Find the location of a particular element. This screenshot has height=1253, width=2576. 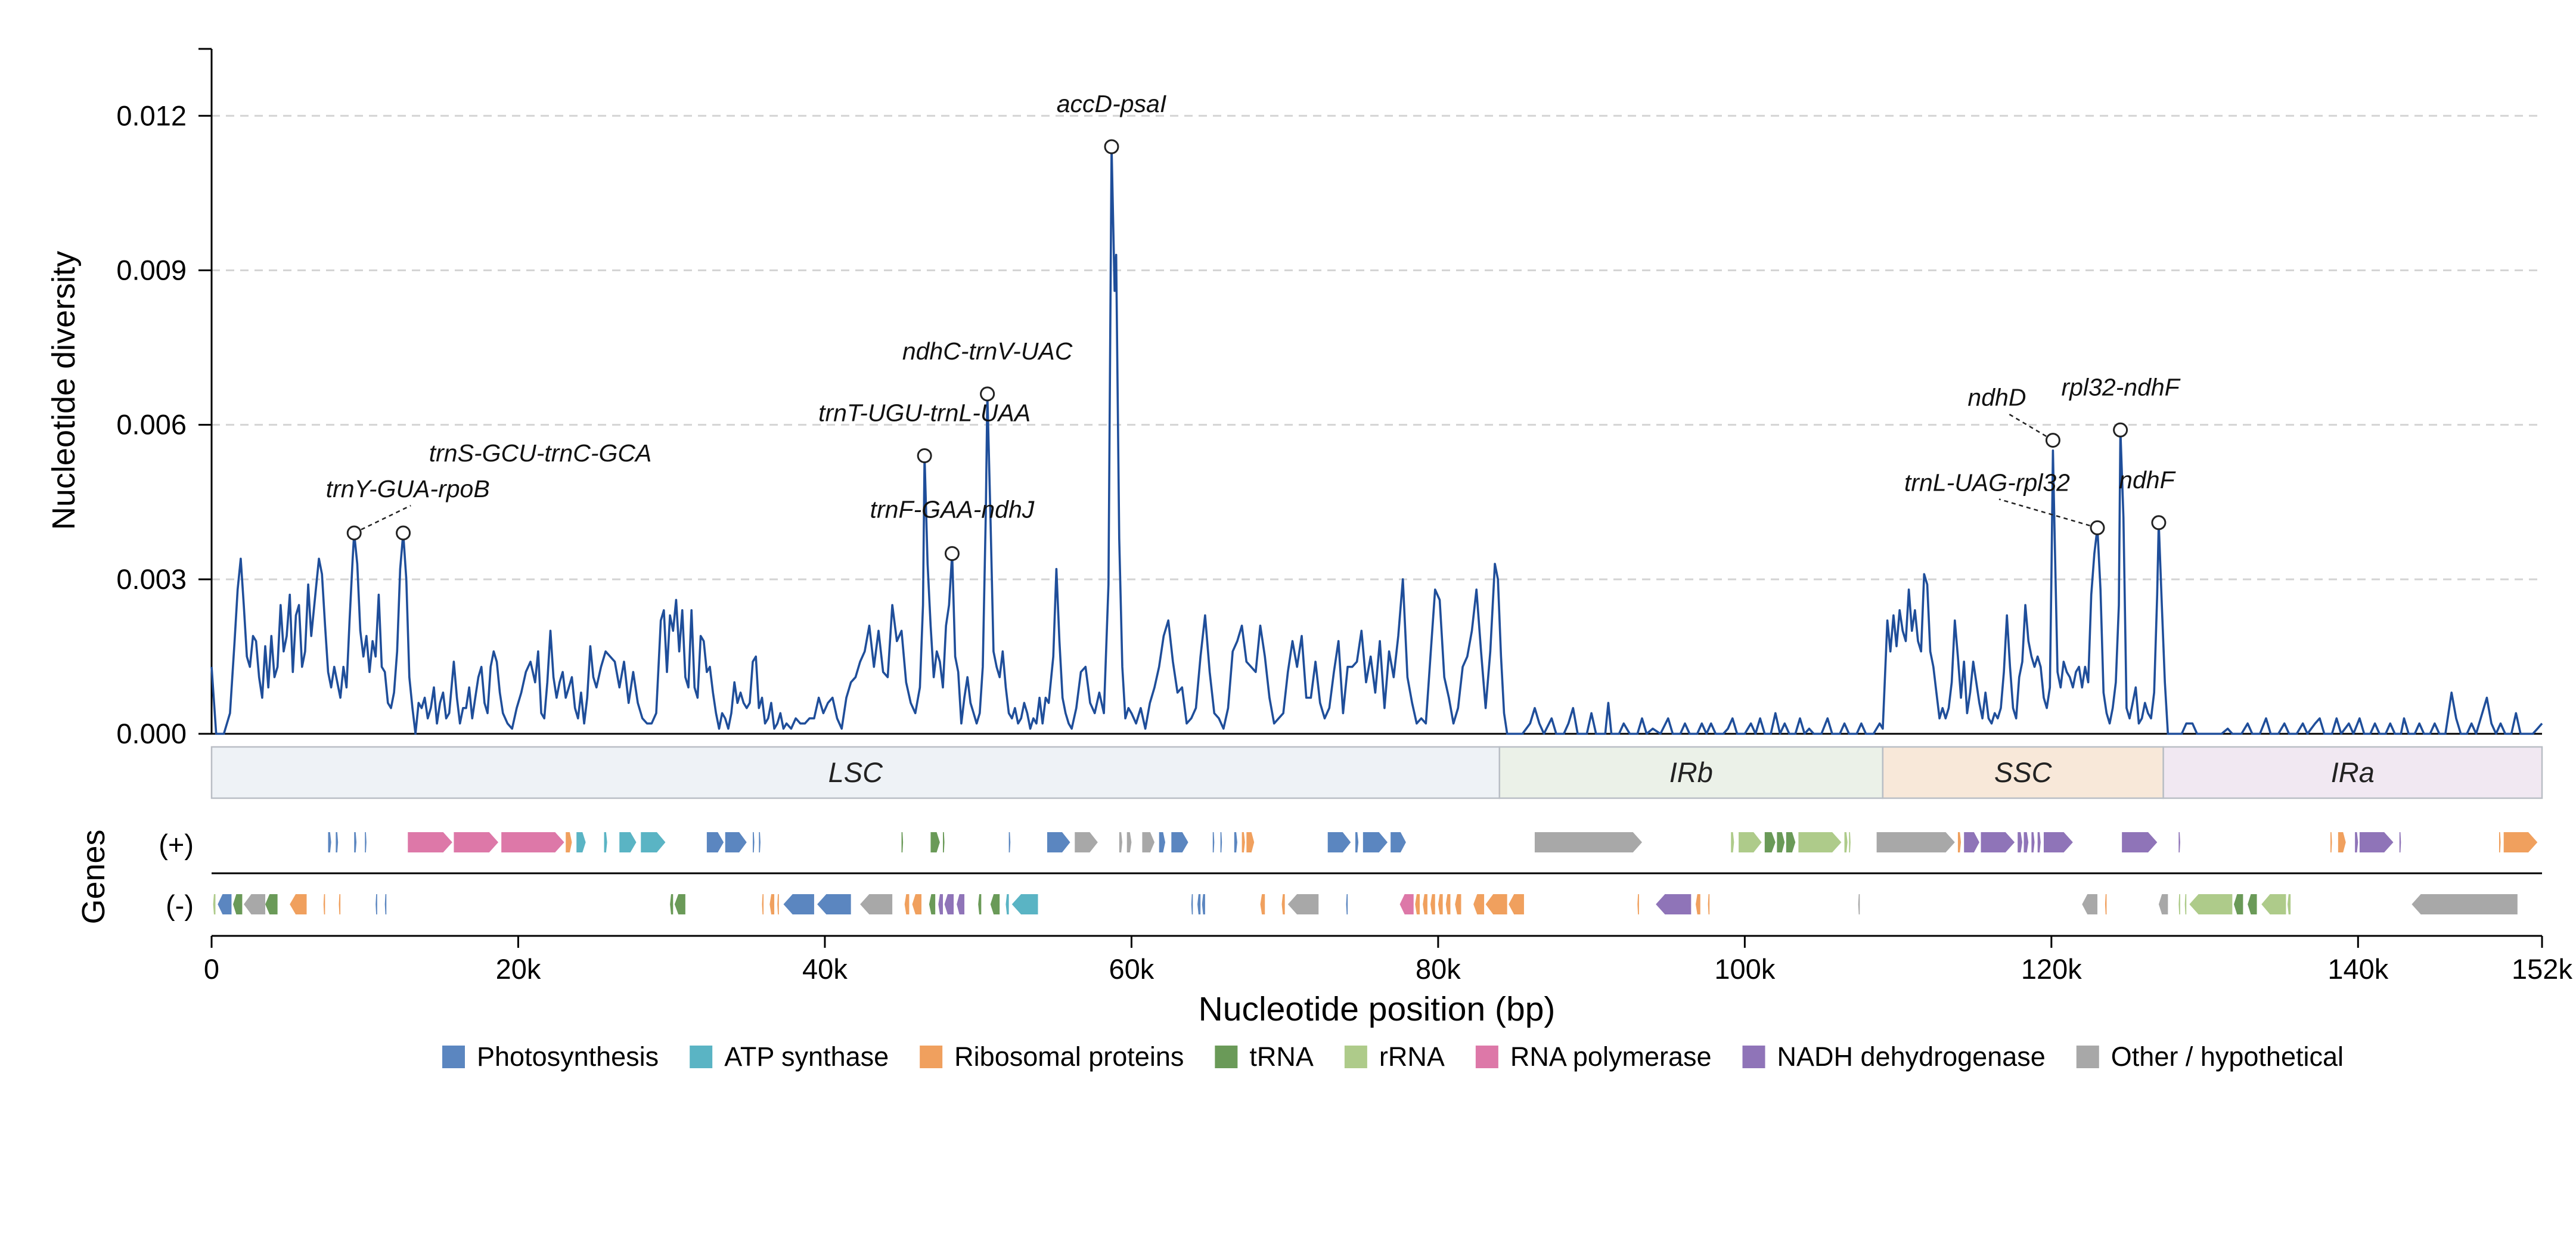

peak-label: trnL-UAG-rpl32 is located at coordinates (1987, 482).